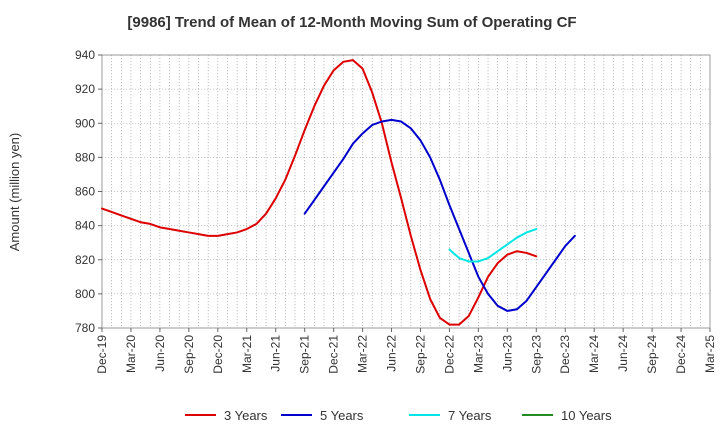 The width and height of the screenshot is (720, 440). Describe the element at coordinates (276, 353) in the screenshot. I see `x-tick-label: Jun-21` at that location.